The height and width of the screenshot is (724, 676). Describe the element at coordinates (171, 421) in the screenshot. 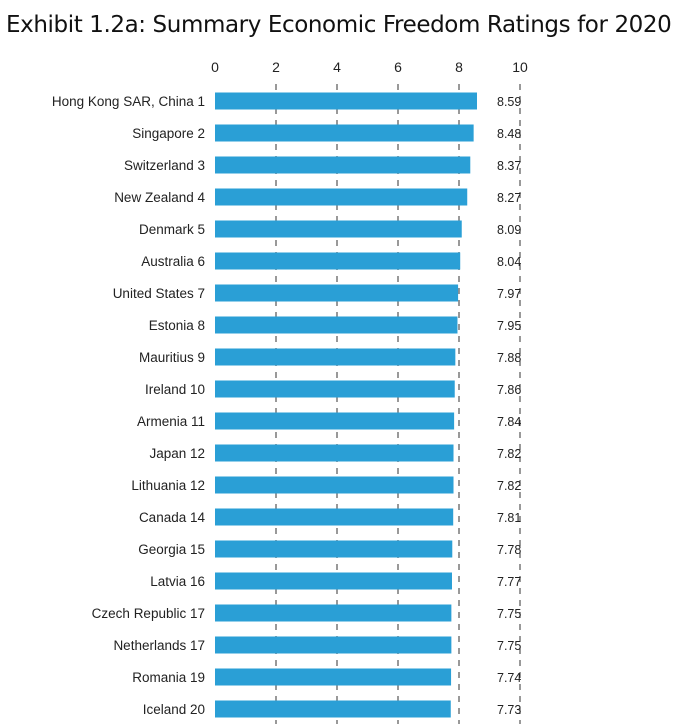

I see `category-label: Armenia 11` at that location.